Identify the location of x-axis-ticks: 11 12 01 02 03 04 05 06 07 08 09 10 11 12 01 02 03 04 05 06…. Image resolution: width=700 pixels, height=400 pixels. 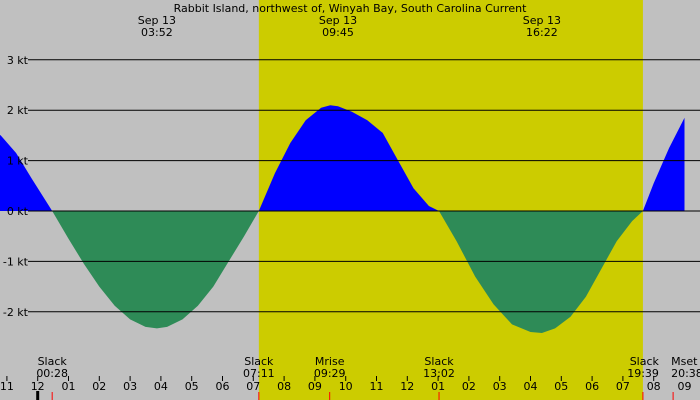
(346, 388).